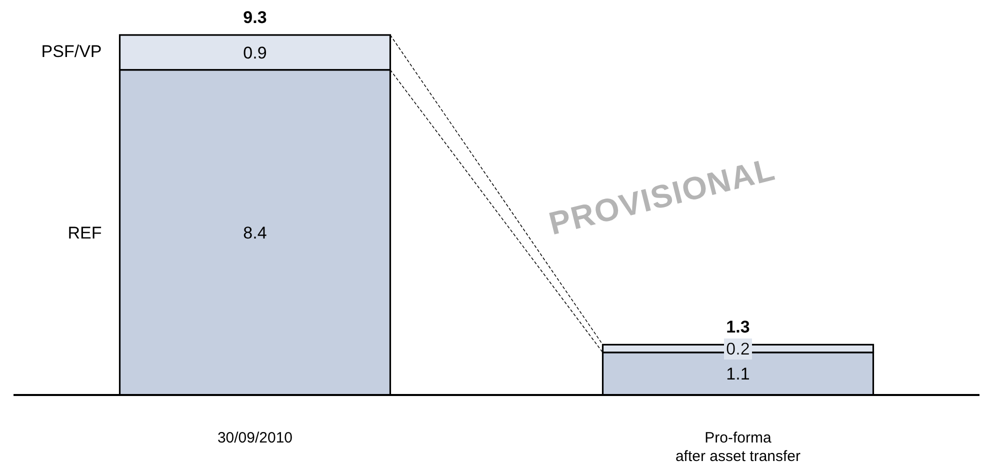 This screenshot has width=990, height=472. Describe the element at coordinates (738, 349) in the screenshot. I see `data-label: 0.2` at that location.